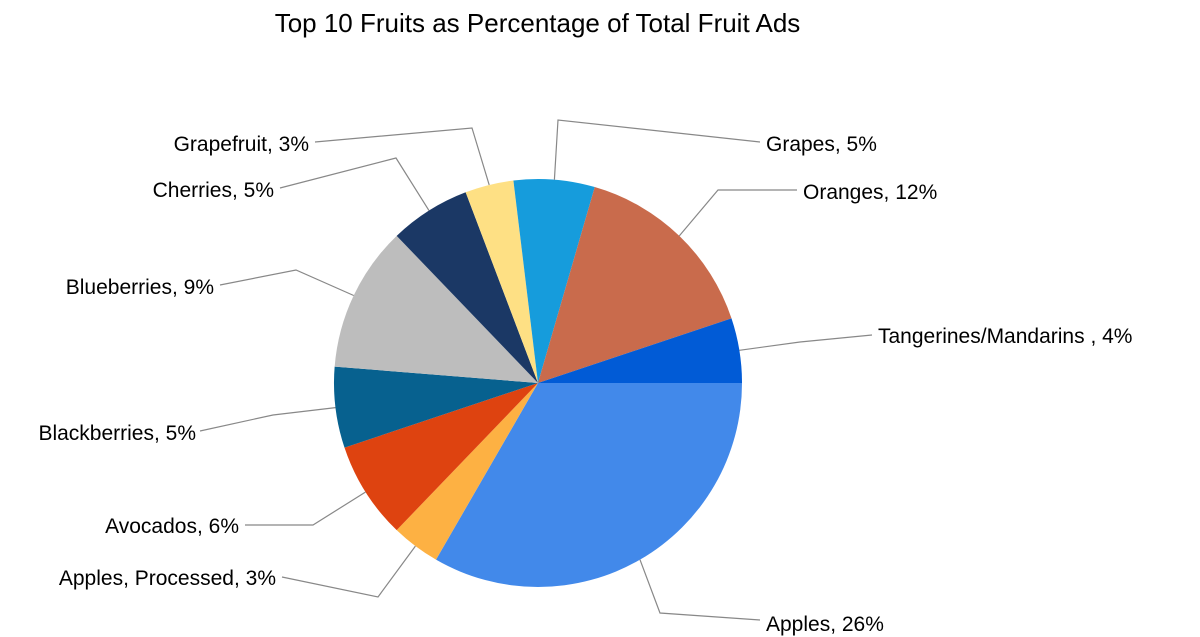 The image size is (1200, 637). What do you see at coordinates (213, 190) in the screenshot?
I see `slice-label-cherries: Cherries, 5%` at bounding box center [213, 190].